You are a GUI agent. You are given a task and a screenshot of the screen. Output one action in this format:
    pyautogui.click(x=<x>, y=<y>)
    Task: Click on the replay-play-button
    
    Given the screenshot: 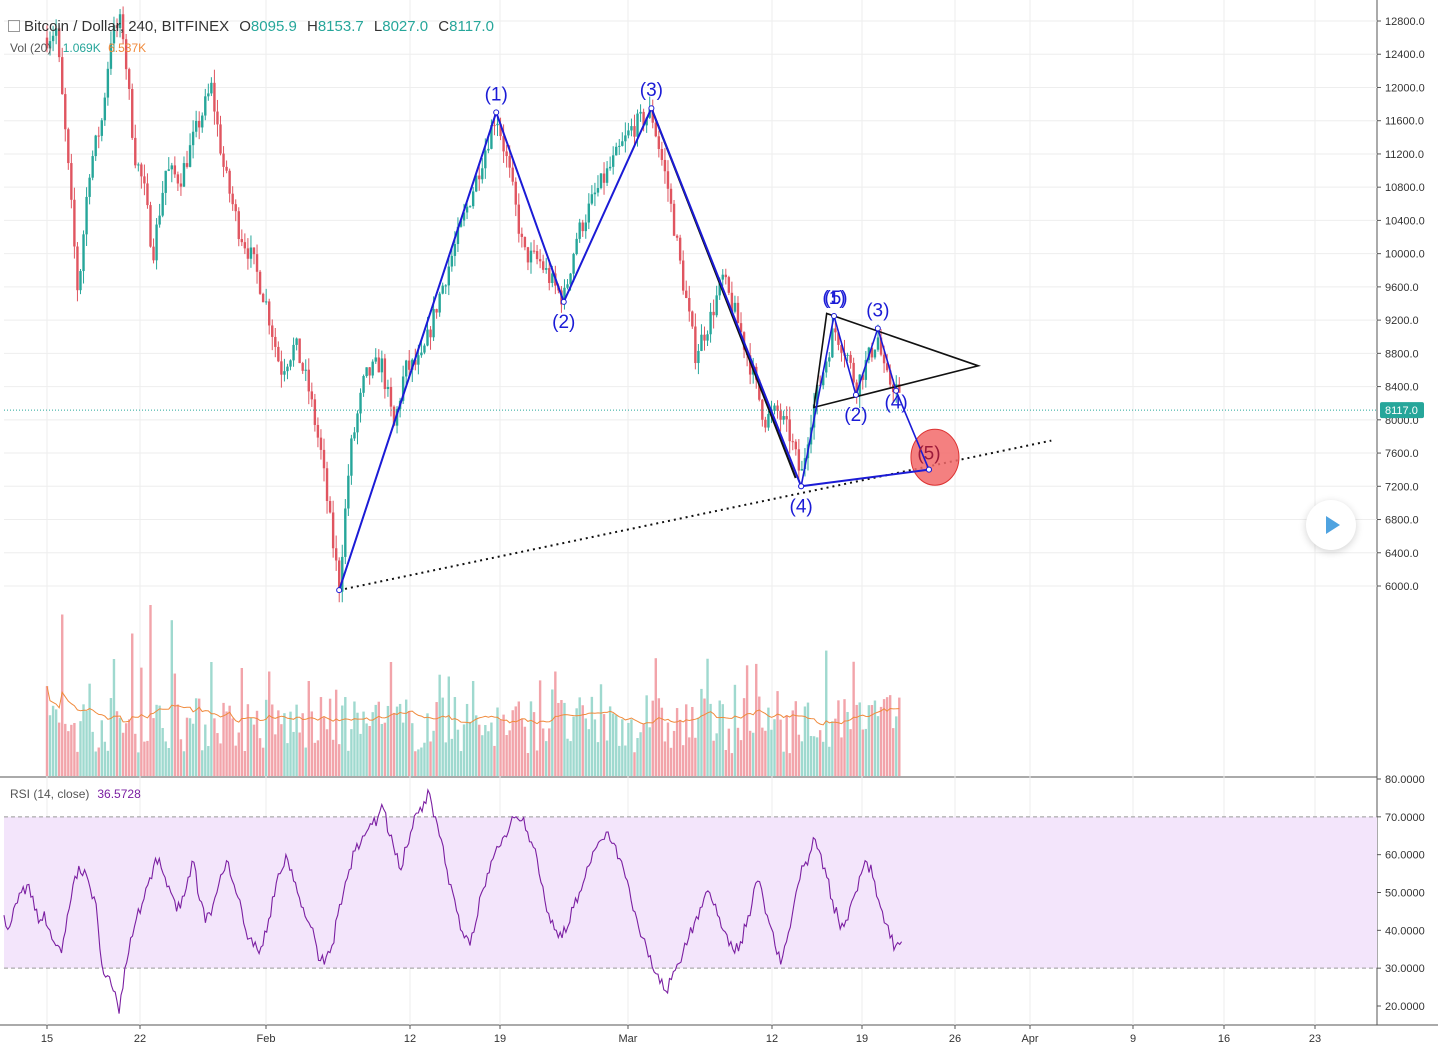 What is the action you would take?
    pyautogui.click(x=1331, y=525)
    